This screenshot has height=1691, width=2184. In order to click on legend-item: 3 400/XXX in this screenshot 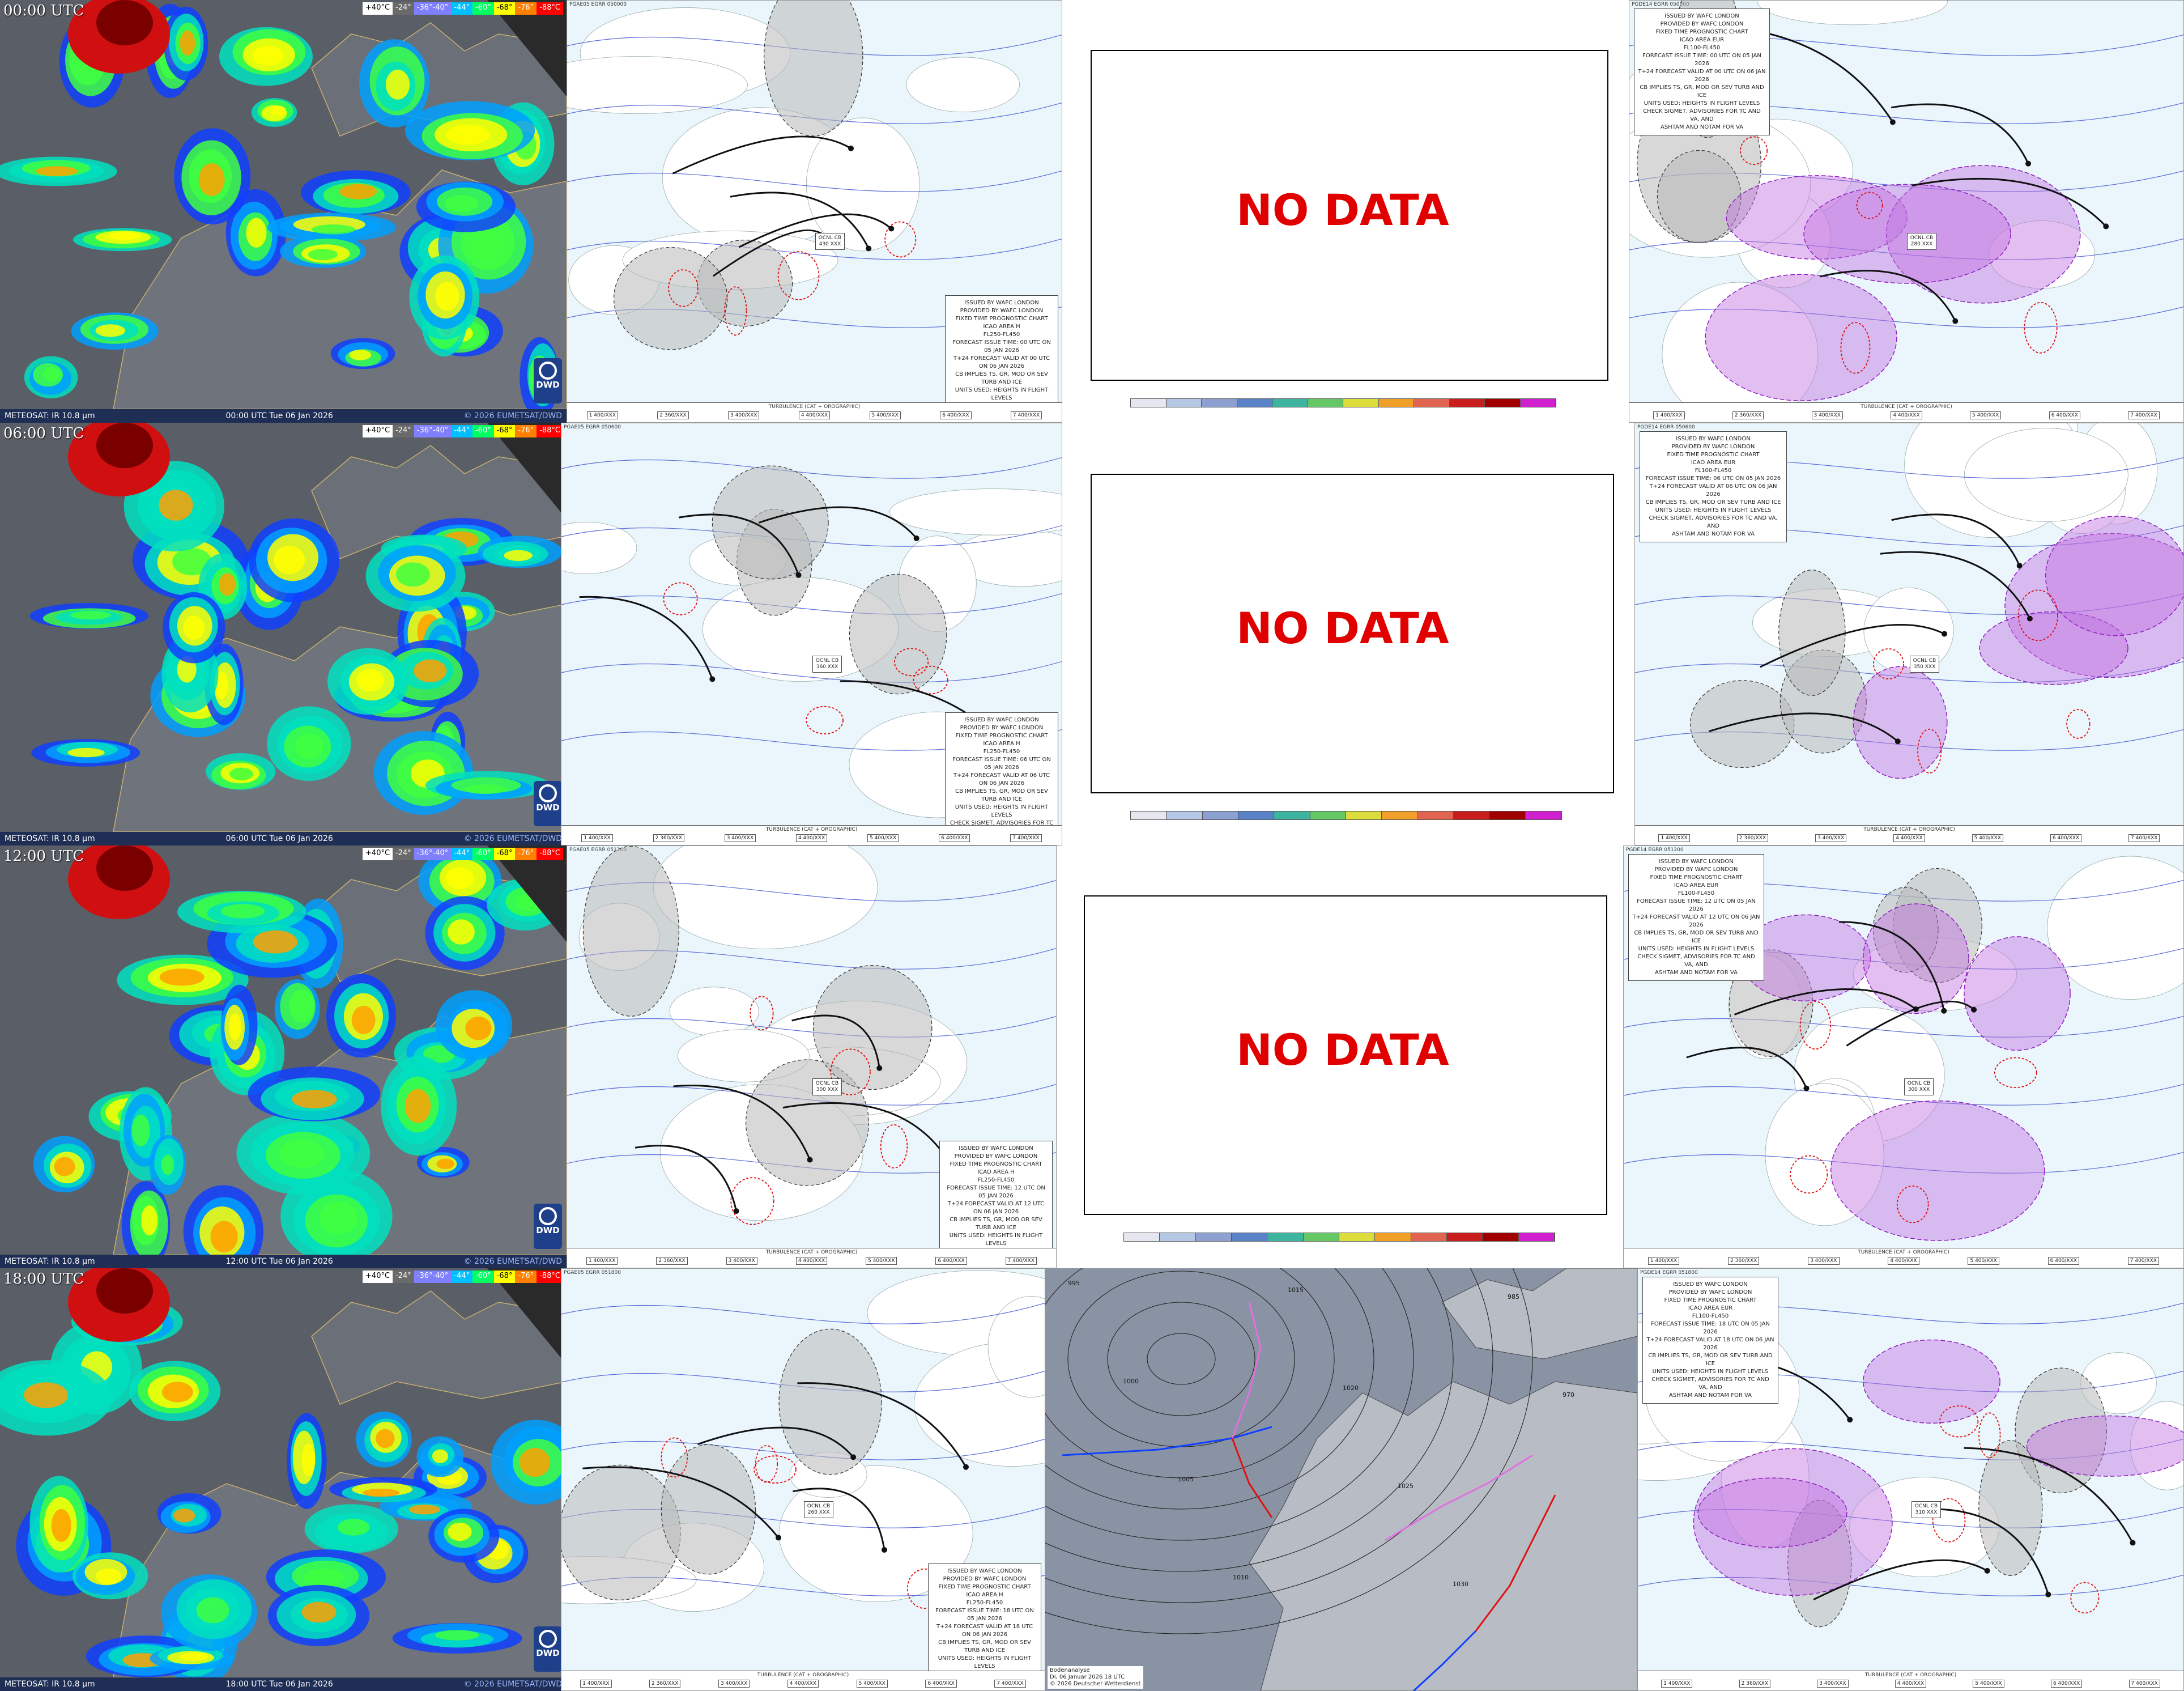, I will do `click(734, 1684)`.